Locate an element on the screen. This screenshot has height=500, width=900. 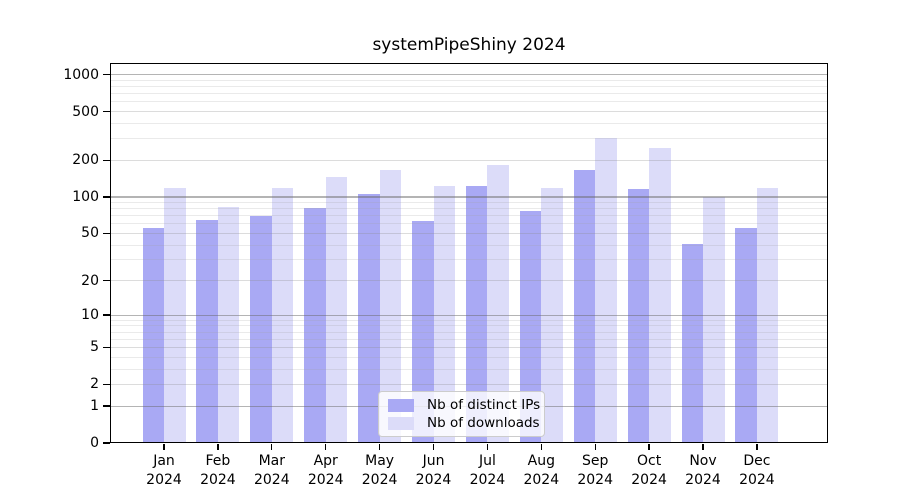
x-tick-label-jan: Jan 2024 is located at coordinates (164, 470).